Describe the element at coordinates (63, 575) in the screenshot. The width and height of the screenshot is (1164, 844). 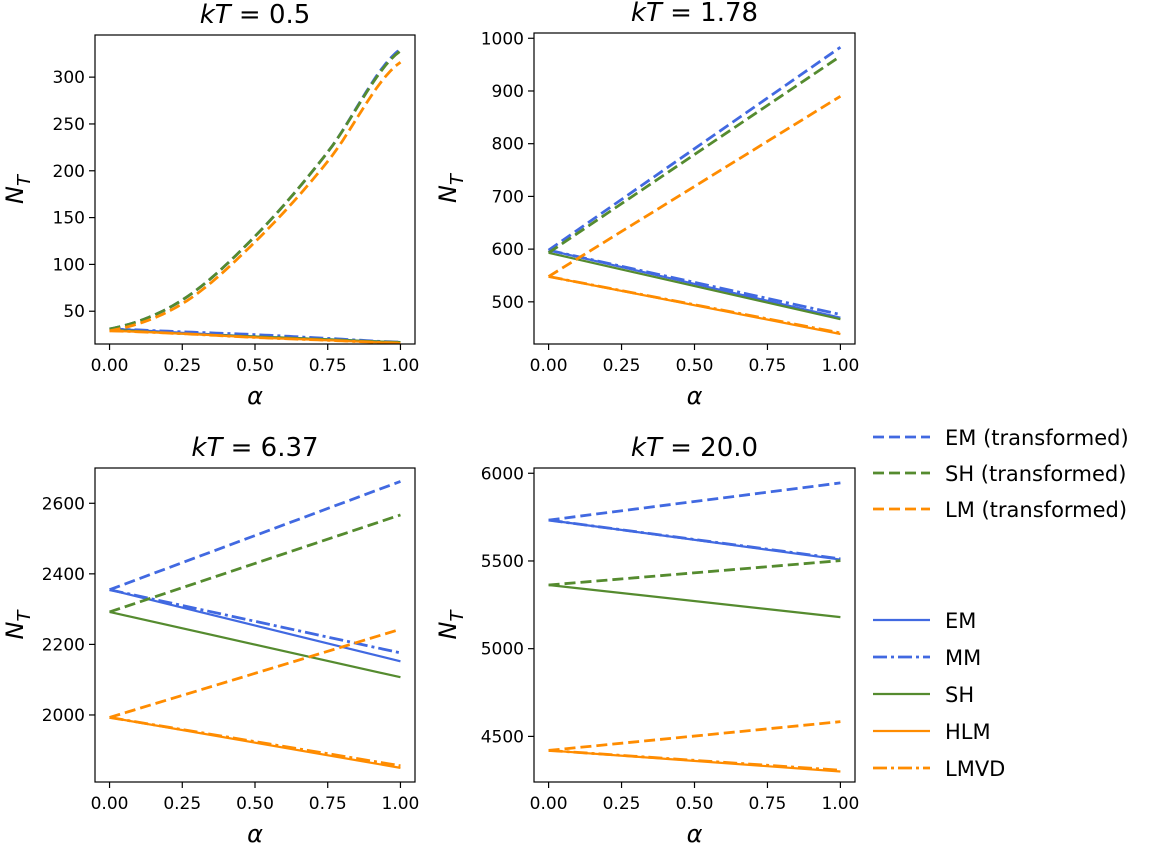
I see `y-tick-label: 2400` at that location.